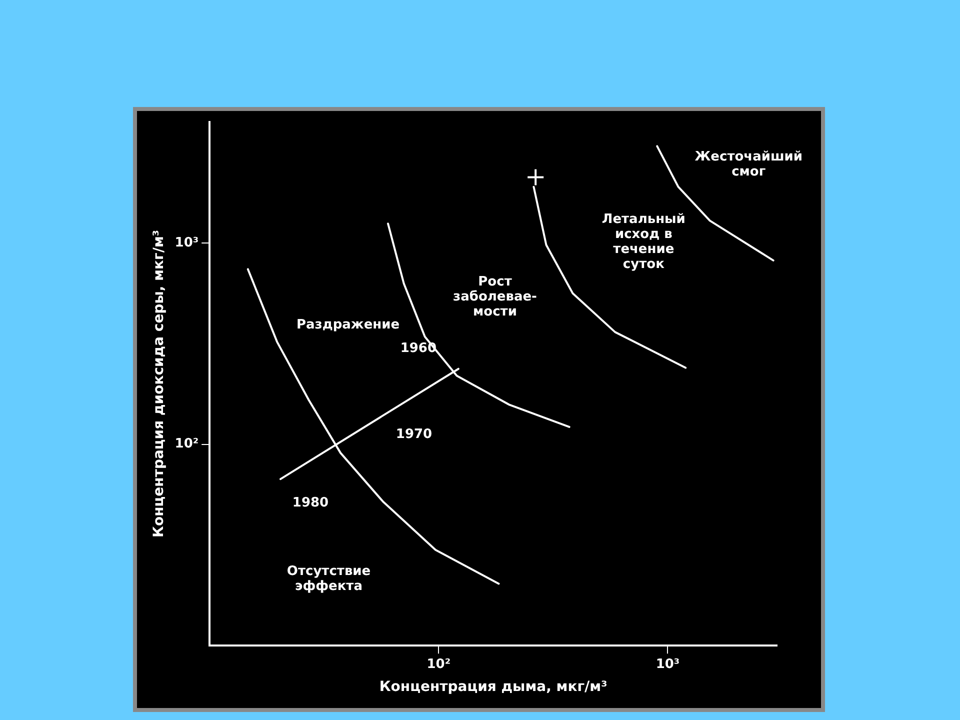  Describe the element at coordinates (348, 324) in the screenshot. I see `annotation: Раздражение` at that location.